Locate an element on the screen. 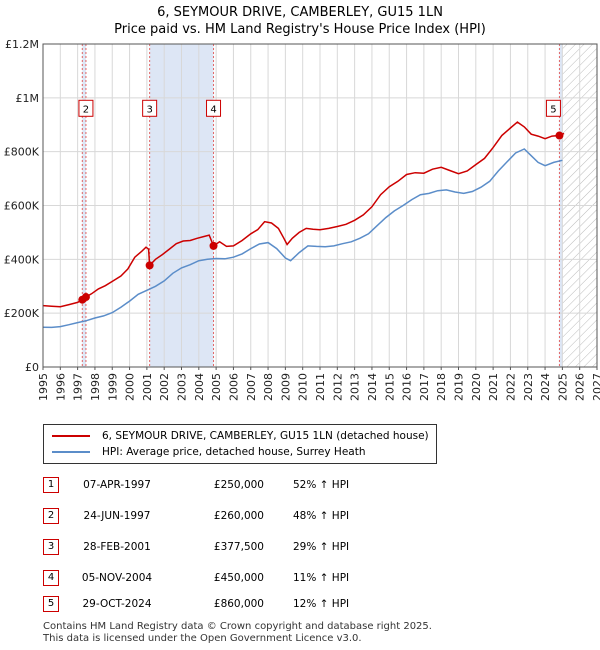  x-tick-label: 2021 is located at coordinates (493, 387).